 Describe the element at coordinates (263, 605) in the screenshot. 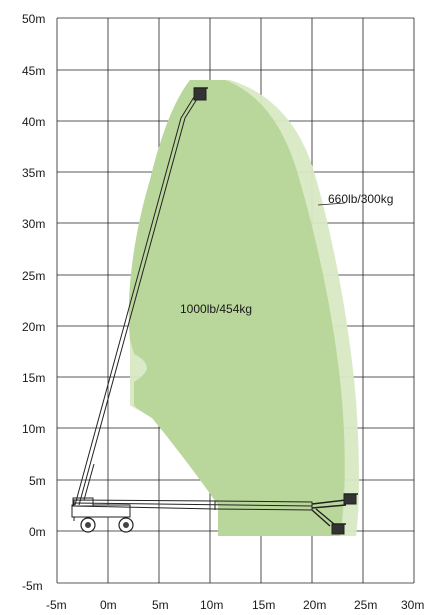

I see `x-tick: 15m` at that location.